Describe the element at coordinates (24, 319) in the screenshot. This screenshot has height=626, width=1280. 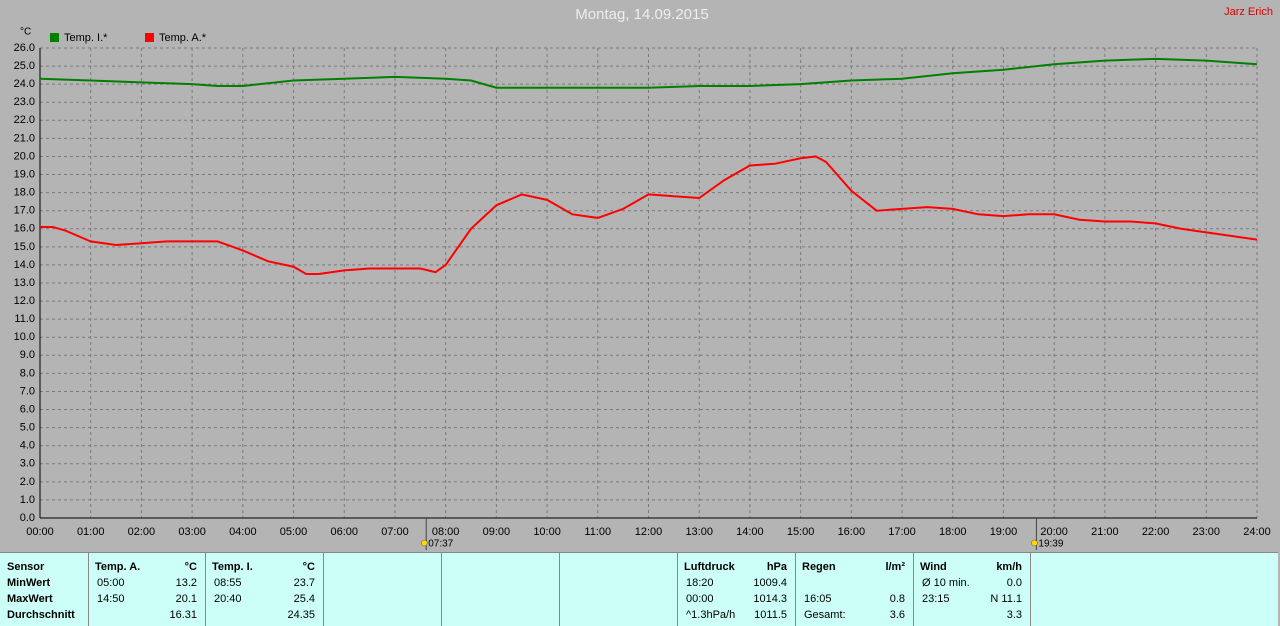
I see `y-tick-label: 11.0` at that location.